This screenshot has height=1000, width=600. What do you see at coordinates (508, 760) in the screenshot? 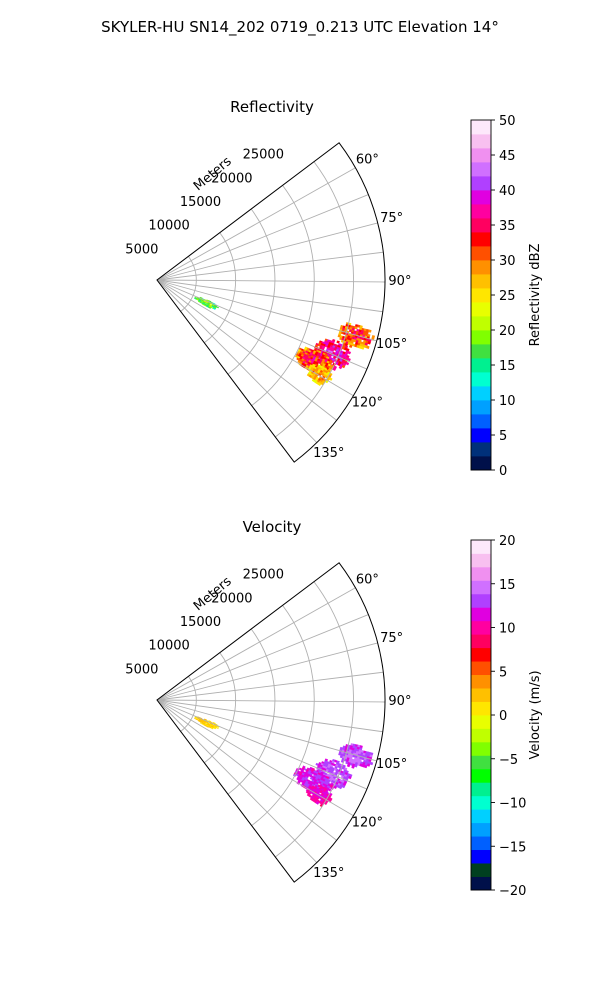
I see `colorbar-tick-label: −5` at bounding box center [508, 760].